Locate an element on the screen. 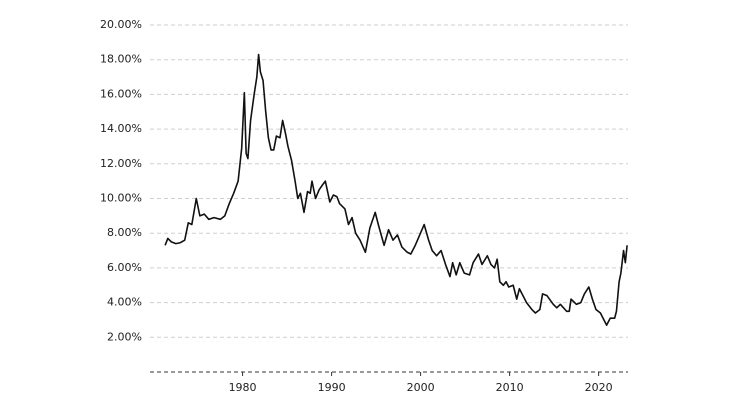 The height and width of the screenshot is (412, 732). x-tick-label: 1980 is located at coordinates (243, 387).